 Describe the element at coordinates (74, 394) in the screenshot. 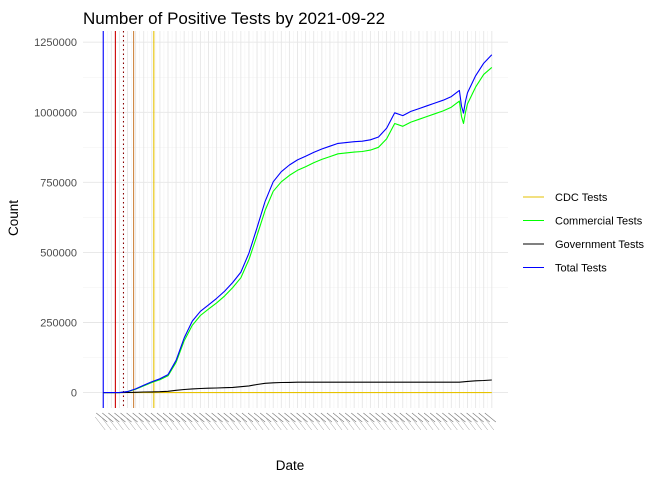

I see `y-tick-label: 0` at that location.